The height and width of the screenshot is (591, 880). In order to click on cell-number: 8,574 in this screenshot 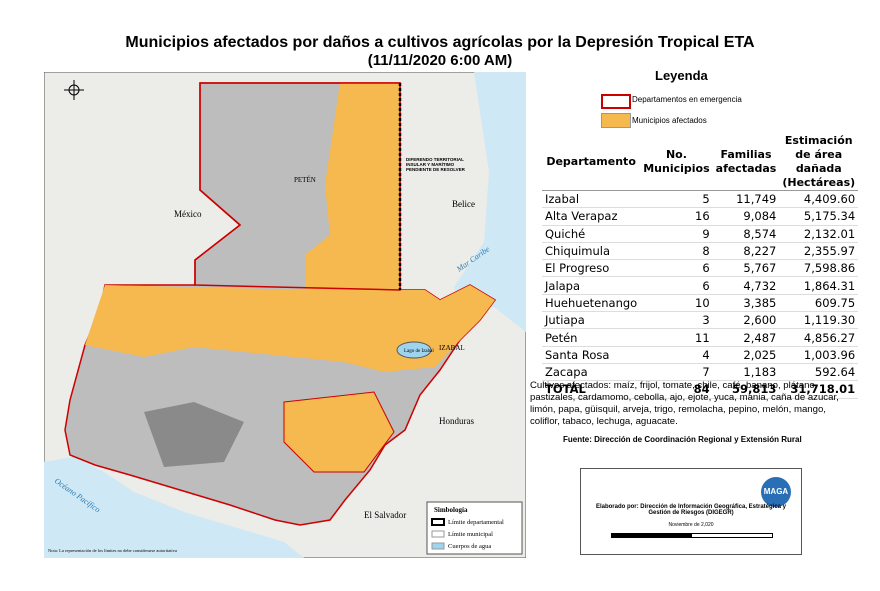, I will do `click(746, 234)`.